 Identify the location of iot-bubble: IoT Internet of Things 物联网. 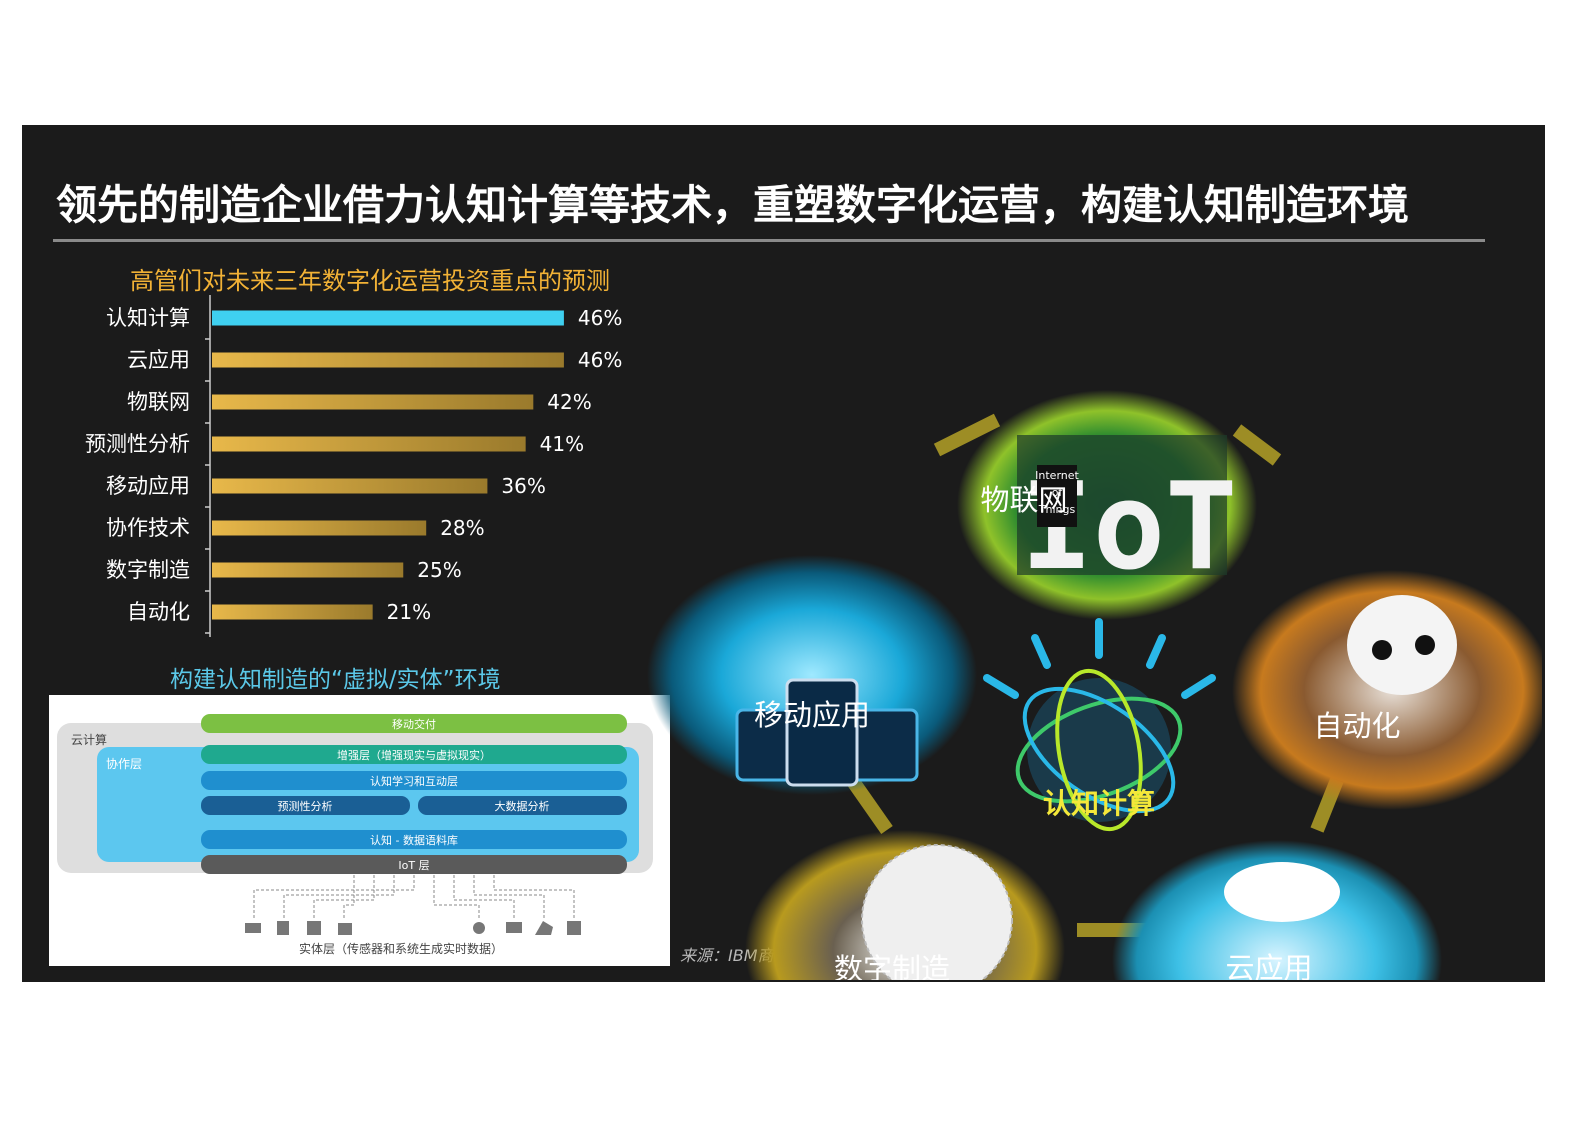
(1107, 505).